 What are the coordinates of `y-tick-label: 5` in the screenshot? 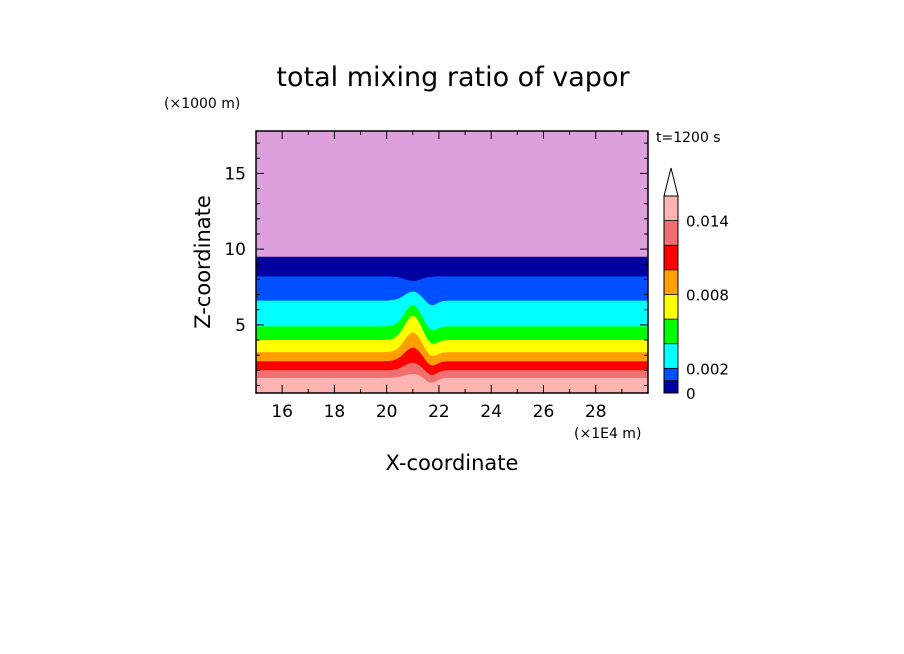 It's located at (240, 326).